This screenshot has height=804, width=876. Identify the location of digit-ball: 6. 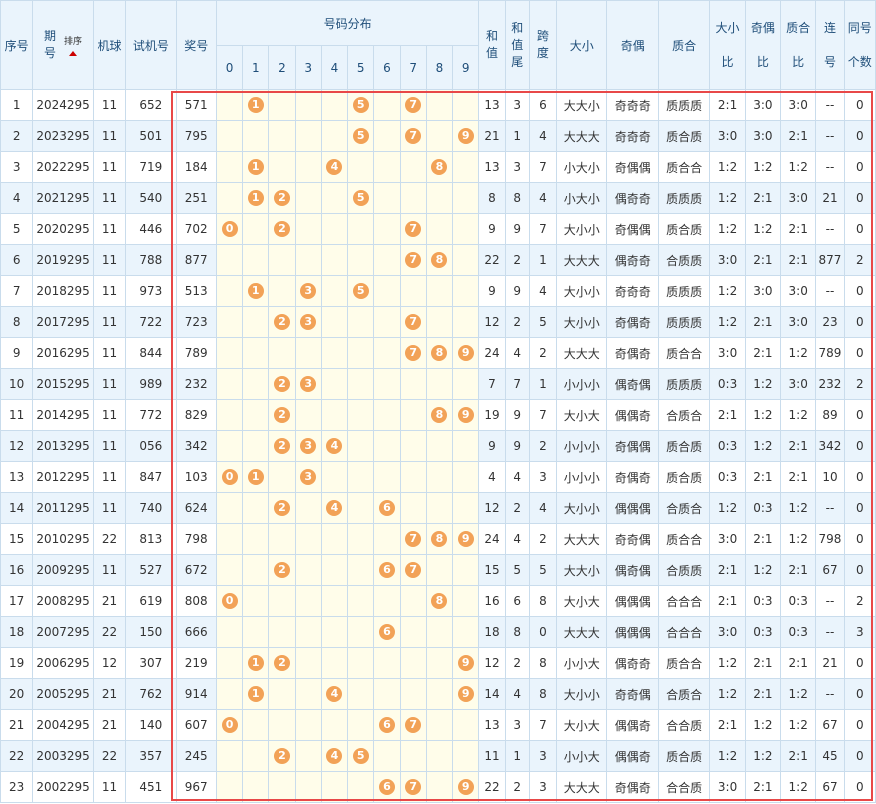
(386, 632).